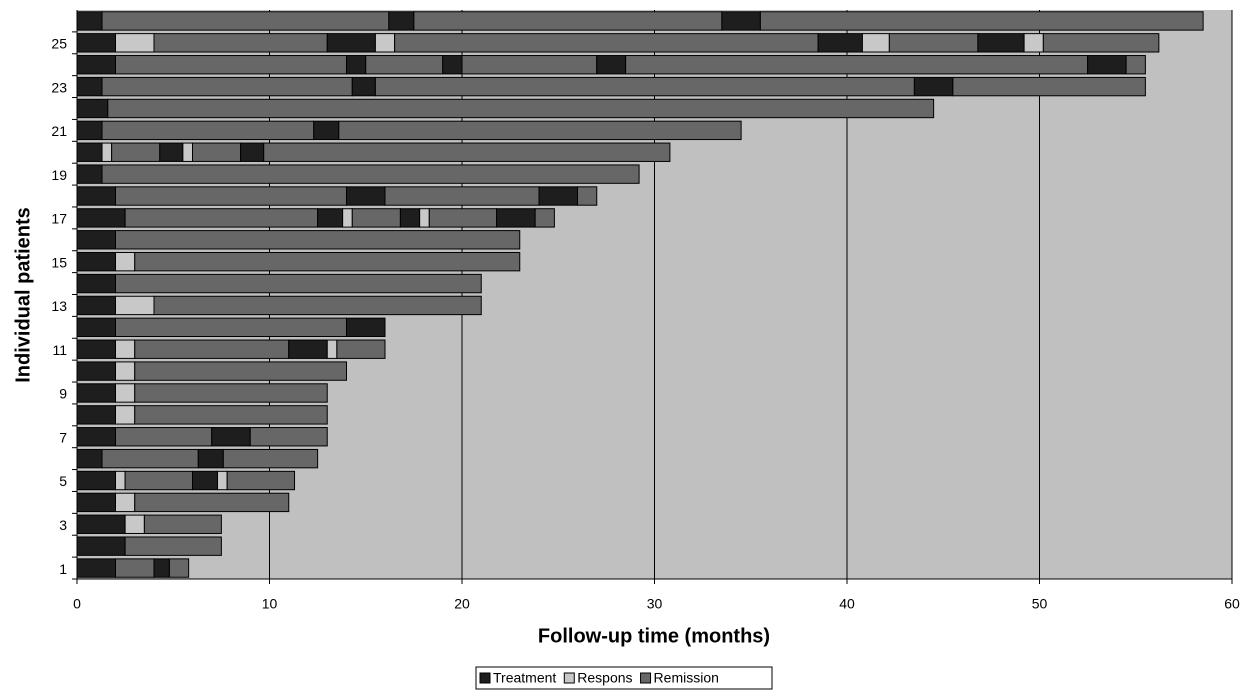 This screenshot has width=1248, height=697. What do you see at coordinates (59, 306) in the screenshot?
I see `y-tick-label: 13` at bounding box center [59, 306].